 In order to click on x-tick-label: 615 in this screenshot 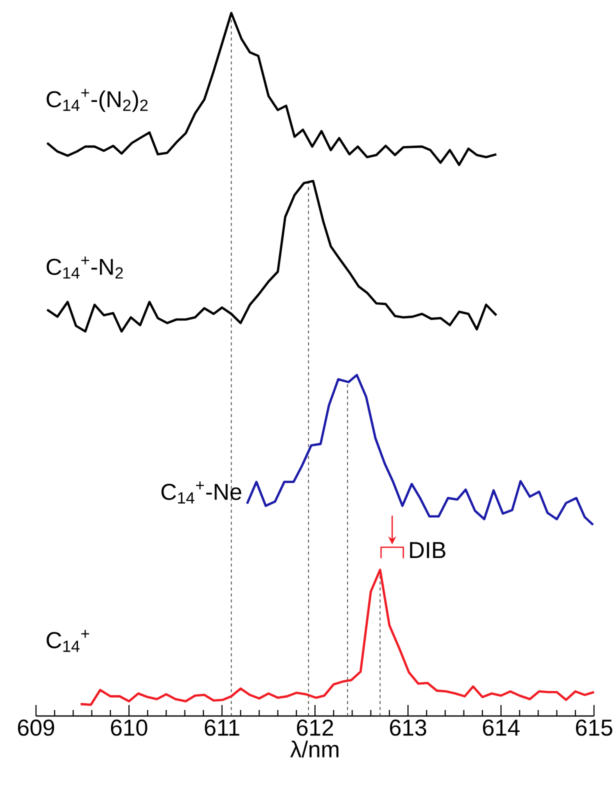, I will do `click(594, 728)`.